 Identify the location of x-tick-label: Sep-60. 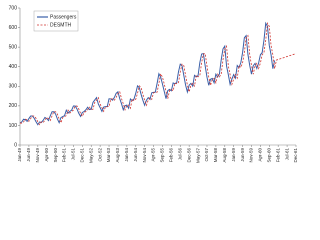
(268, 155).